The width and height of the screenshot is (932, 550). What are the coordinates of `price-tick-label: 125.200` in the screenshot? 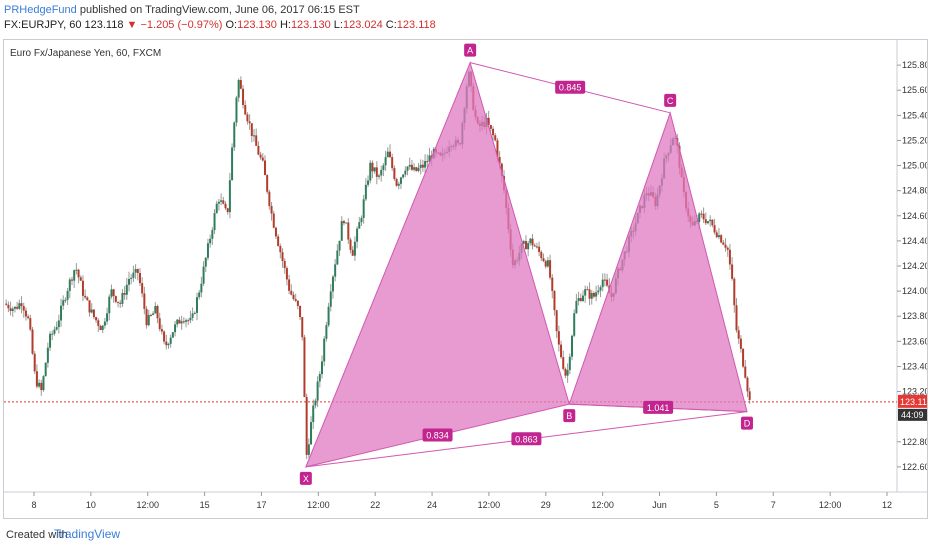 It's located at (914, 140).